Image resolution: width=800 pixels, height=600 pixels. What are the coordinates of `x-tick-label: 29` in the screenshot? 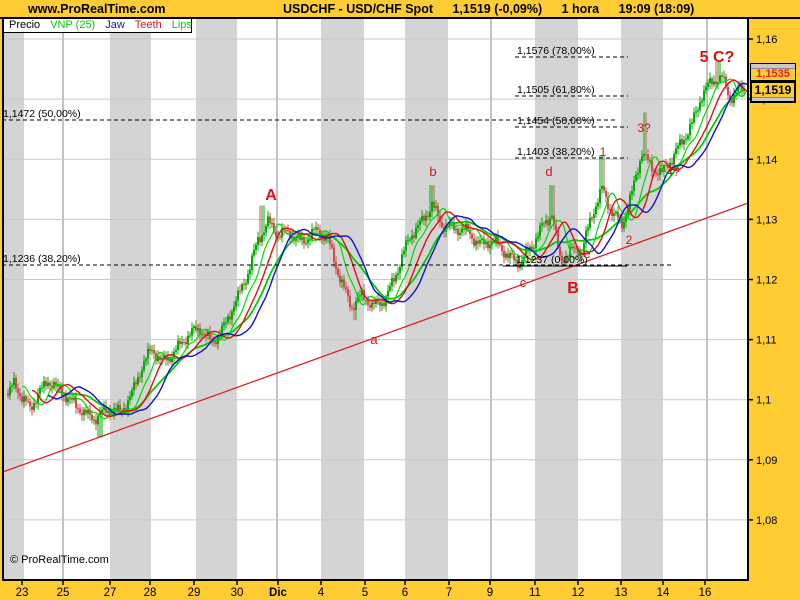 It's located at (194, 593).